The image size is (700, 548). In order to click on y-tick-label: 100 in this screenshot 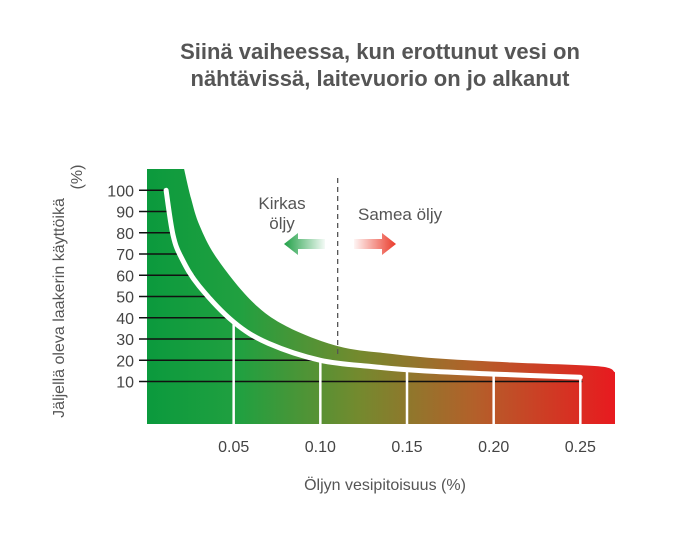, I will do `click(120, 191)`.